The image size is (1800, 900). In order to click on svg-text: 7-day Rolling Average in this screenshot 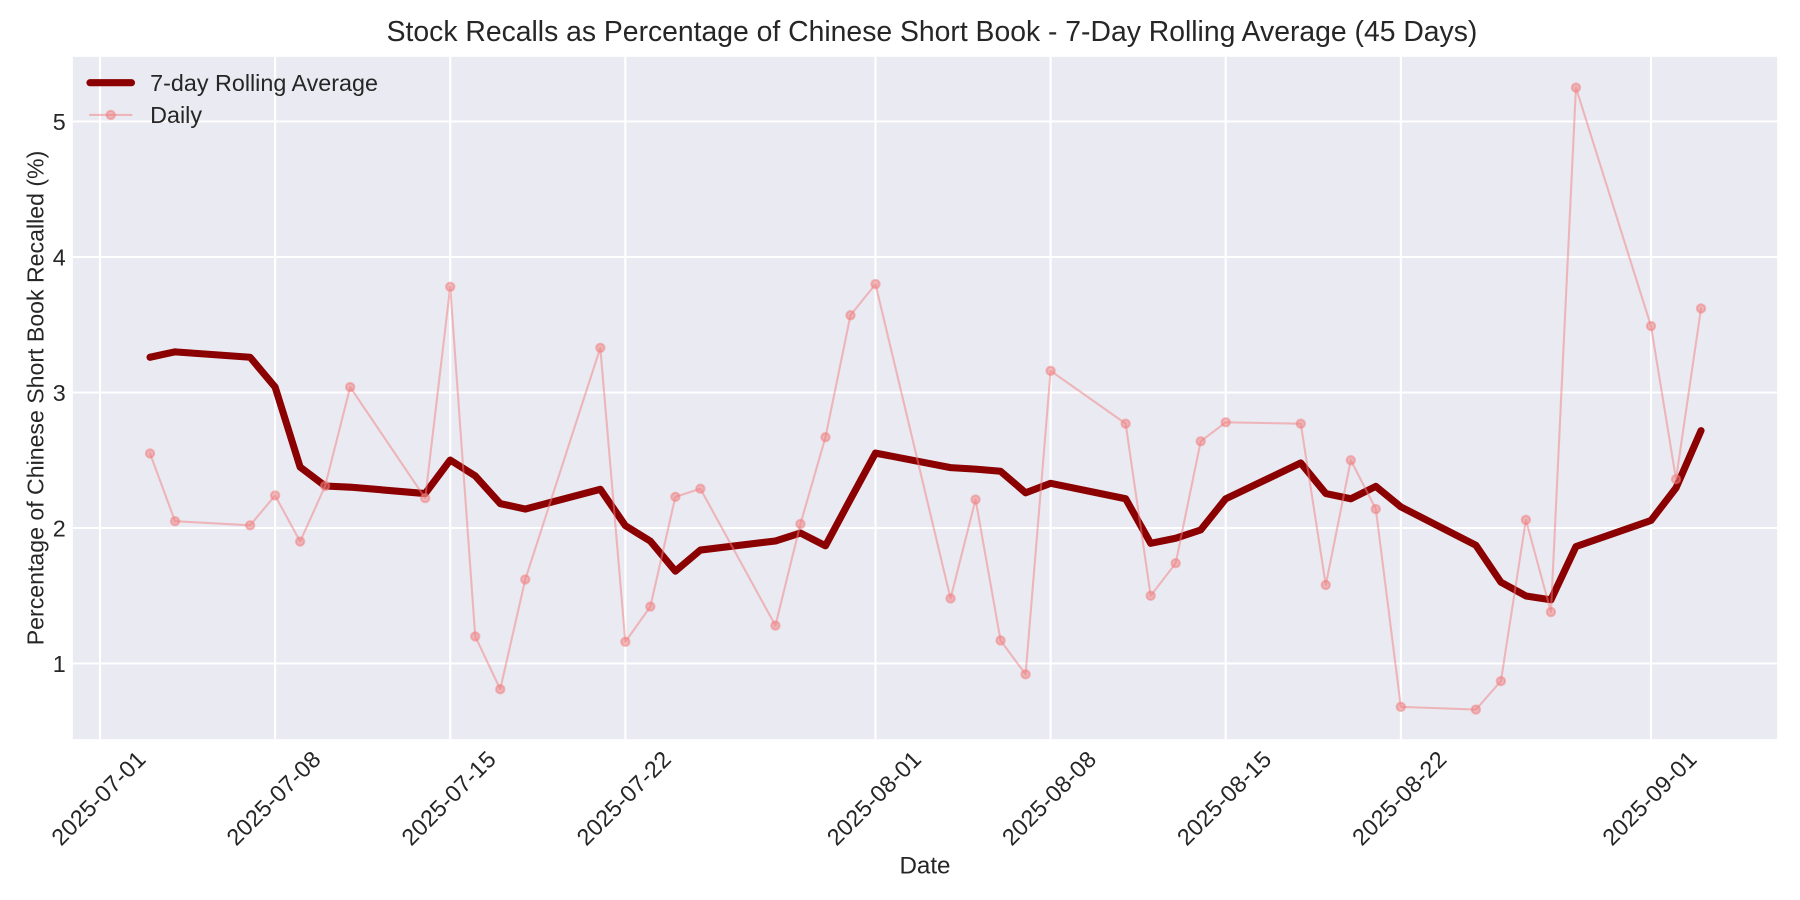, I will do `click(264, 83)`.